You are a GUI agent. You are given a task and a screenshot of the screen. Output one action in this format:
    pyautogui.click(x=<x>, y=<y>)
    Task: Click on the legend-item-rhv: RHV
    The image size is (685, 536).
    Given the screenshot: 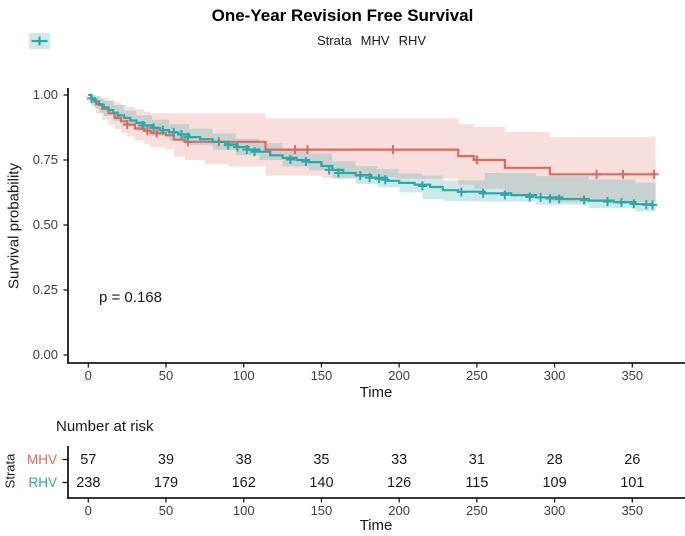 What is the action you would take?
    pyautogui.click(x=228, y=41)
    